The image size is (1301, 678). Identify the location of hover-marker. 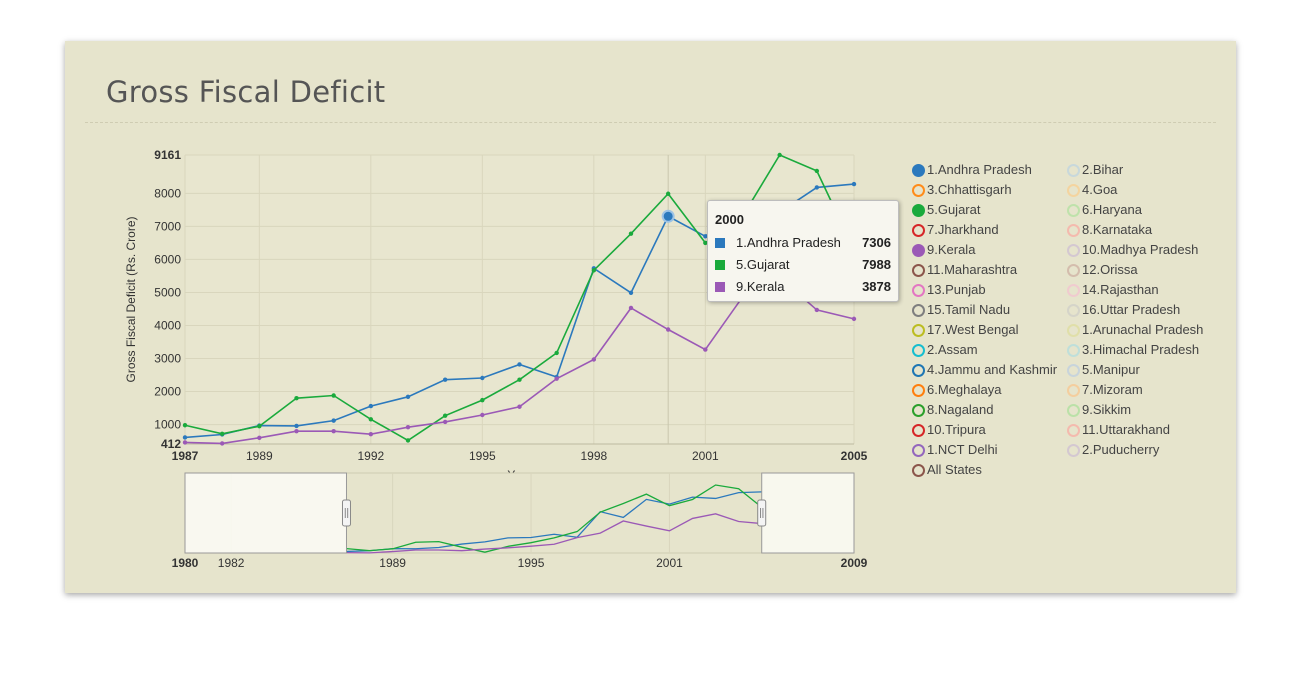
(668, 216).